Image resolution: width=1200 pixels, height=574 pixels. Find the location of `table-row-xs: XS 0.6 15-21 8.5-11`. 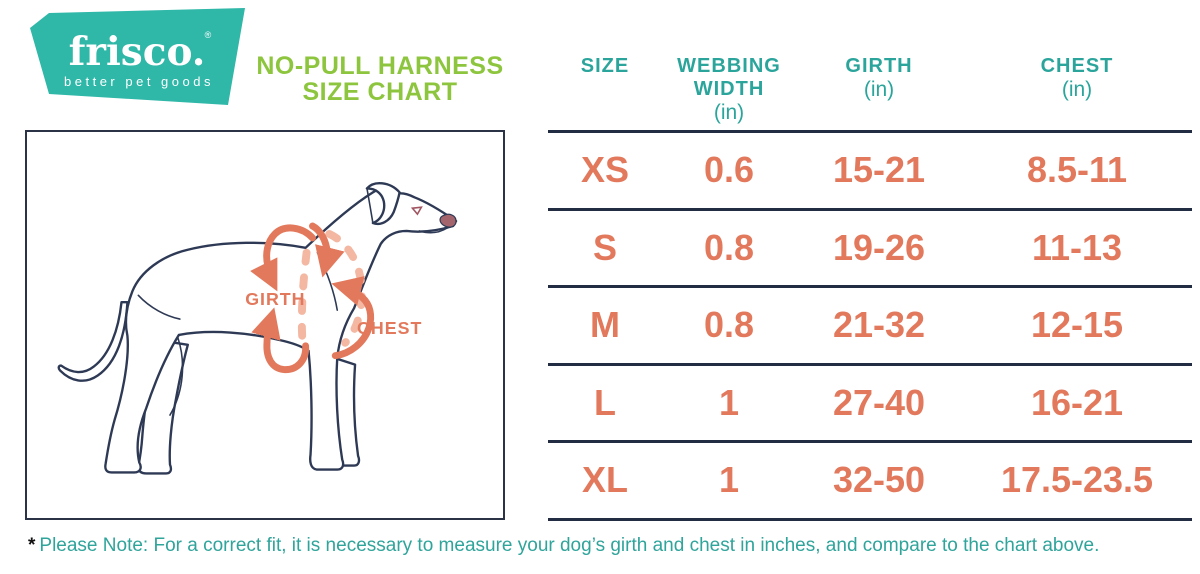

table-row-xs: XS 0.6 15-21 8.5-11 is located at coordinates (870, 169).